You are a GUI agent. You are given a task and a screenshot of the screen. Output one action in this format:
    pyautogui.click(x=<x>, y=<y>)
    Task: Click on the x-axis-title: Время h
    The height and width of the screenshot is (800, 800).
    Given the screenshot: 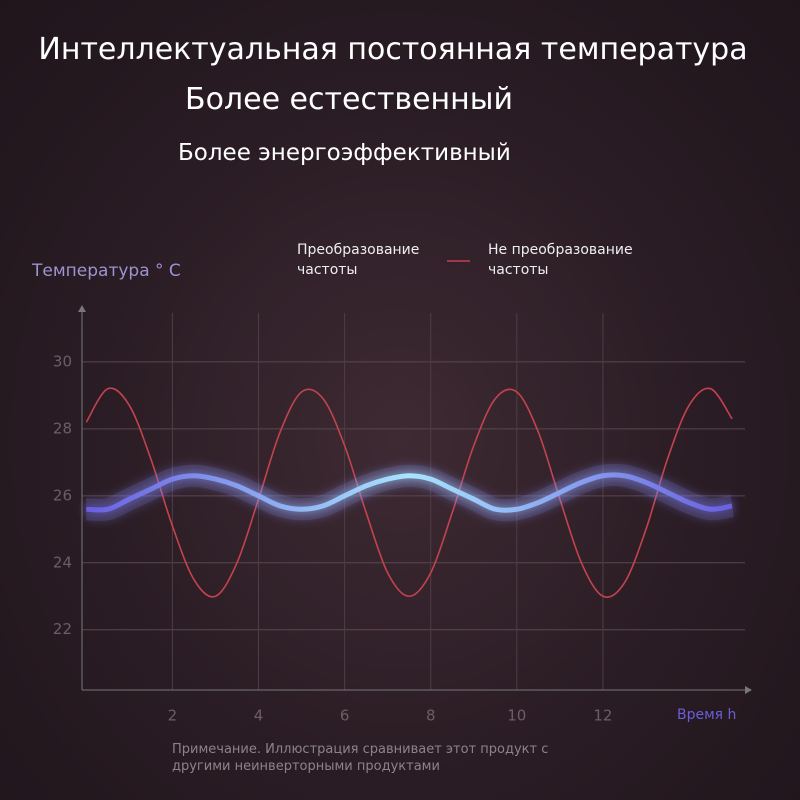 What is the action you would take?
    pyautogui.click(x=707, y=715)
    